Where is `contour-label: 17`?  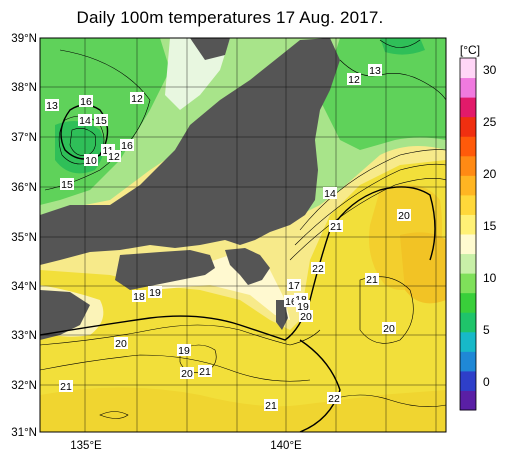 contour-label: 17 is located at coordinates (294, 285).